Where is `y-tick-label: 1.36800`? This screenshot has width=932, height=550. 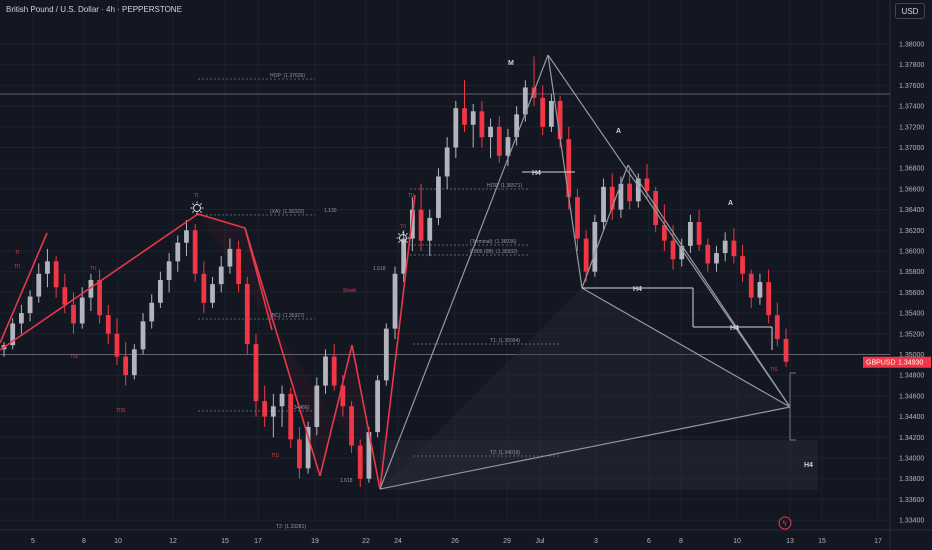
y-tick-label: 1.36800 is located at coordinates (911, 169).